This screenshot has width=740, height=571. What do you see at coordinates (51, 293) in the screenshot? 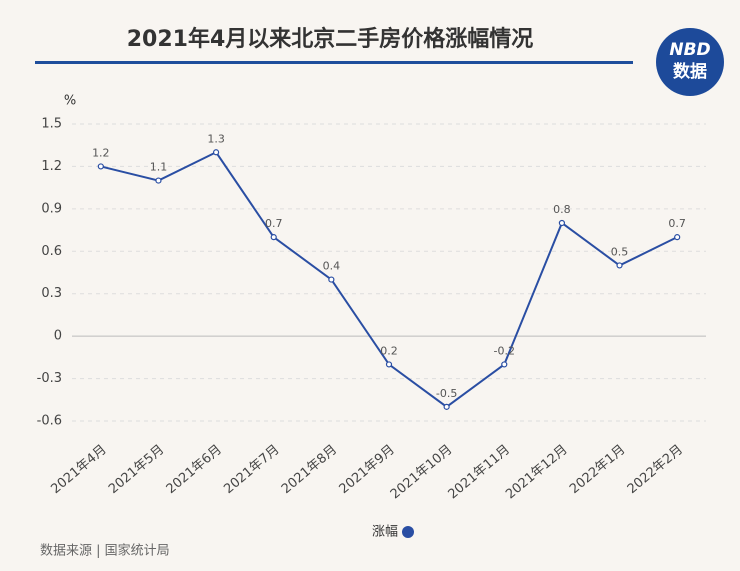
I see `y-tick-label: 0.3` at bounding box center [51, 293].